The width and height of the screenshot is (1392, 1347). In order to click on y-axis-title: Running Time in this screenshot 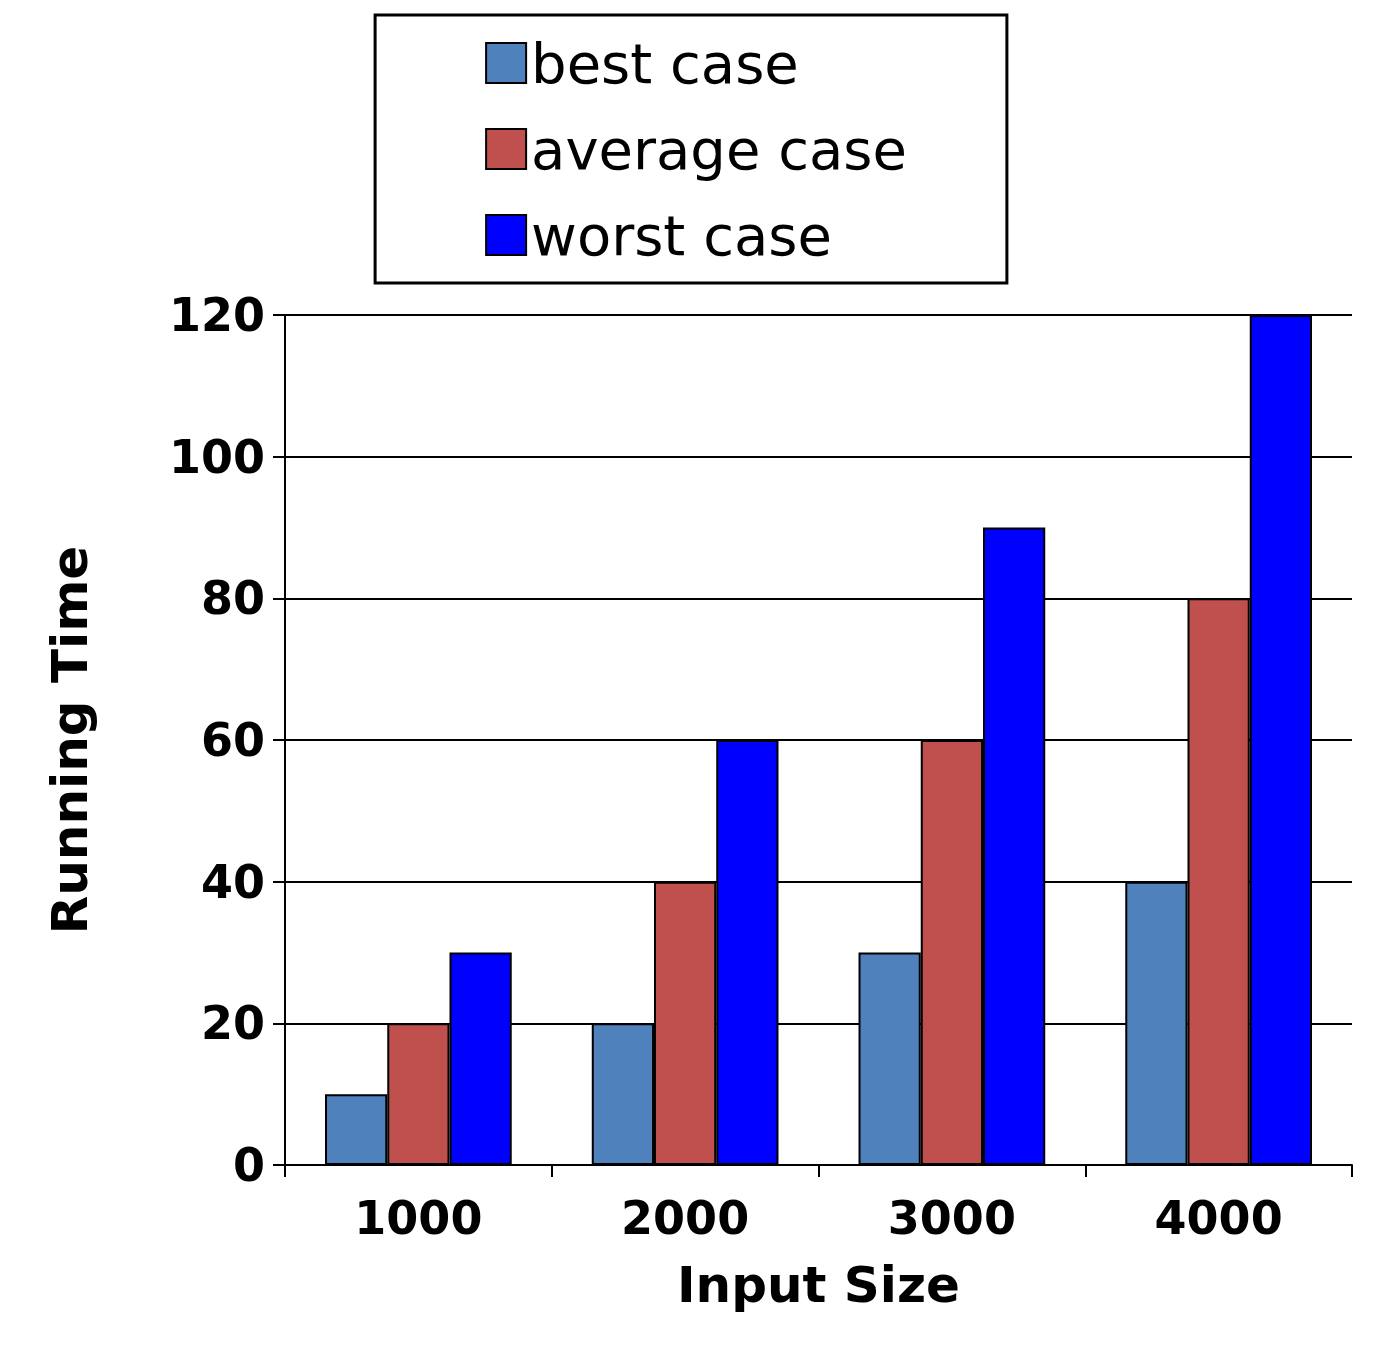, I will do `click(70, 740)`.